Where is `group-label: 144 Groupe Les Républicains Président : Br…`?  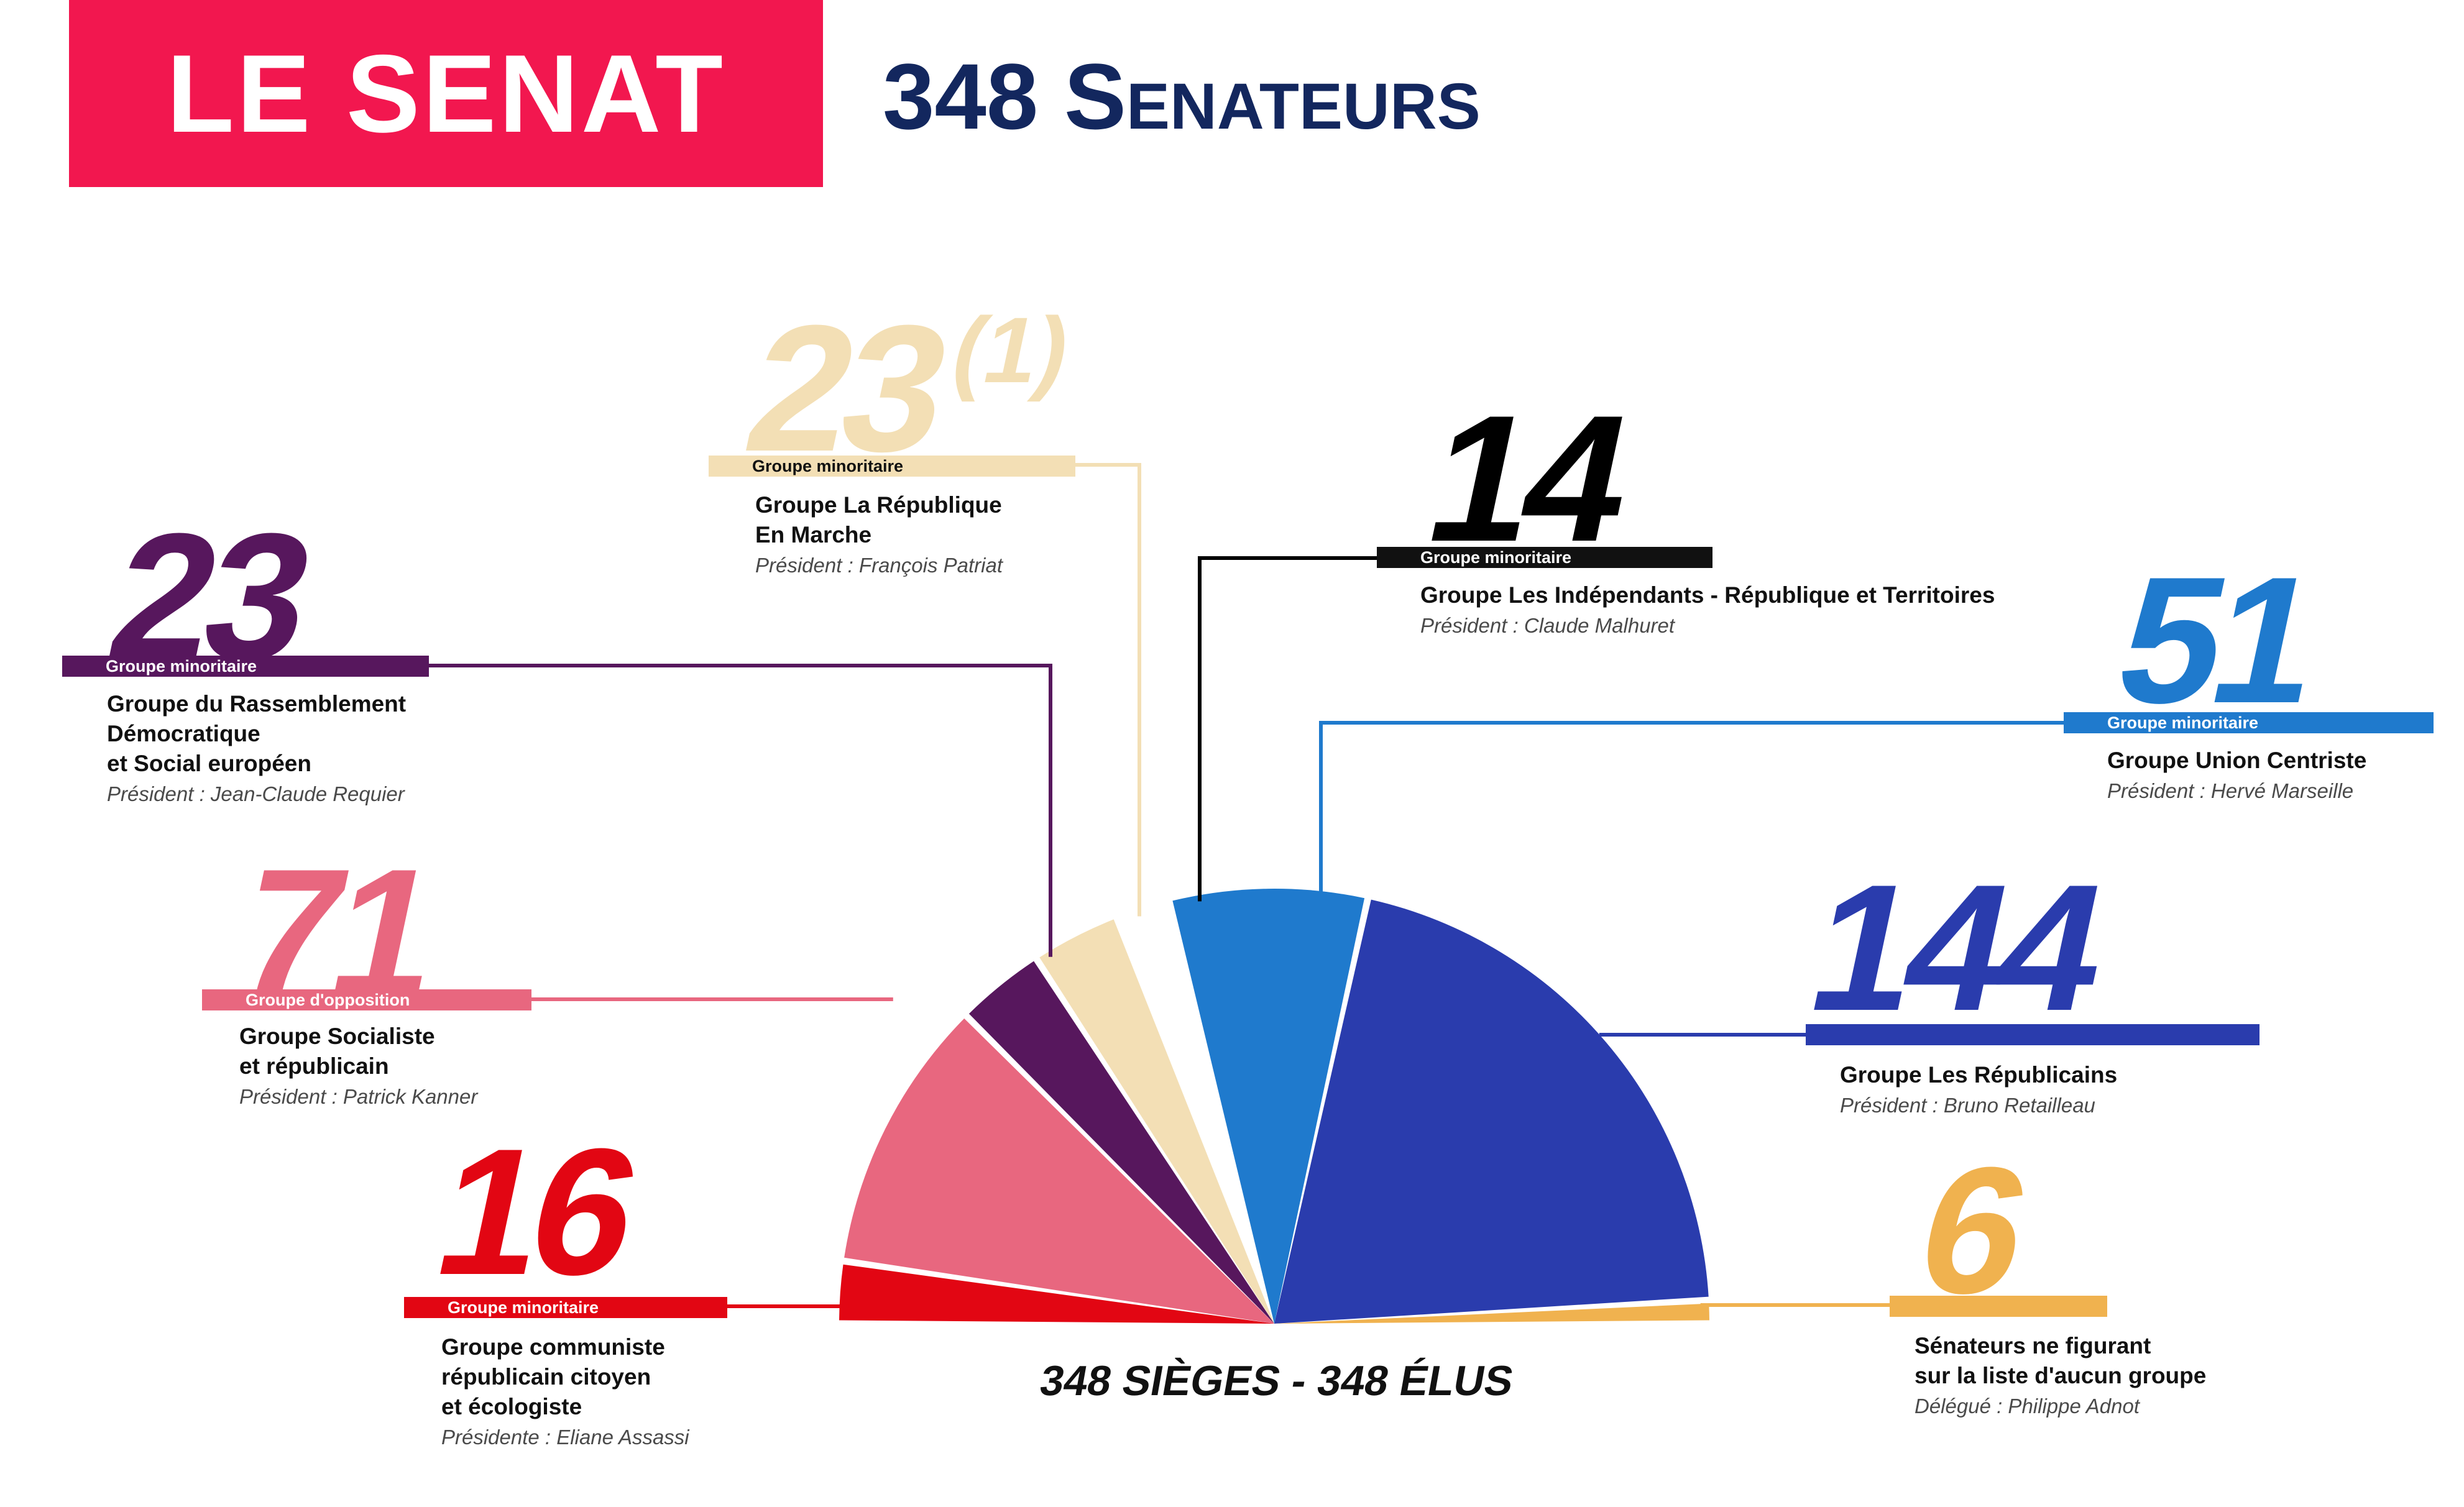 group-label: 144 Groupe Les Républicains Président : Br… is located at coordinates (2027, 982).